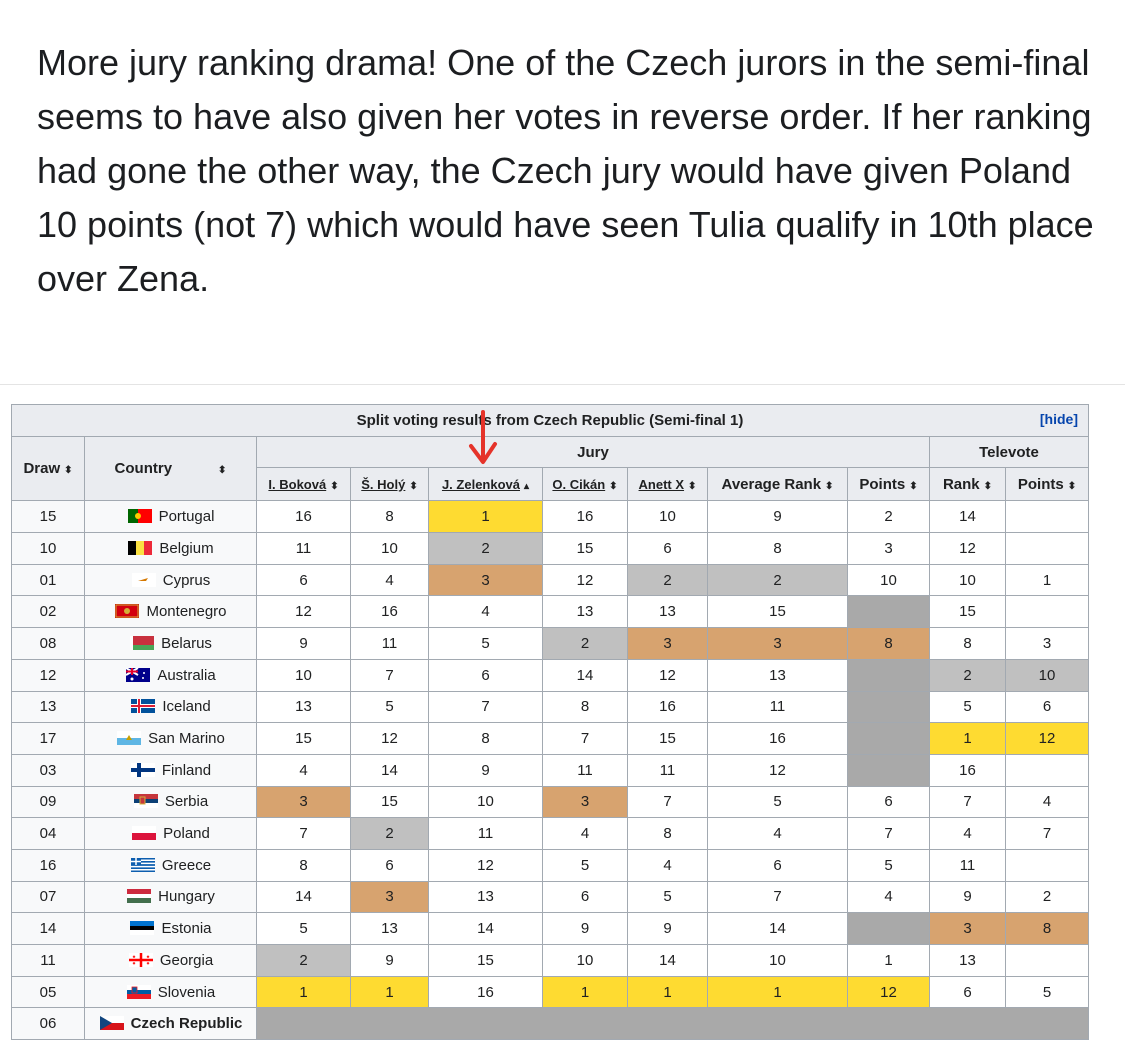  I want to click on country-cell: Czech Republic, so click(170, 1024).